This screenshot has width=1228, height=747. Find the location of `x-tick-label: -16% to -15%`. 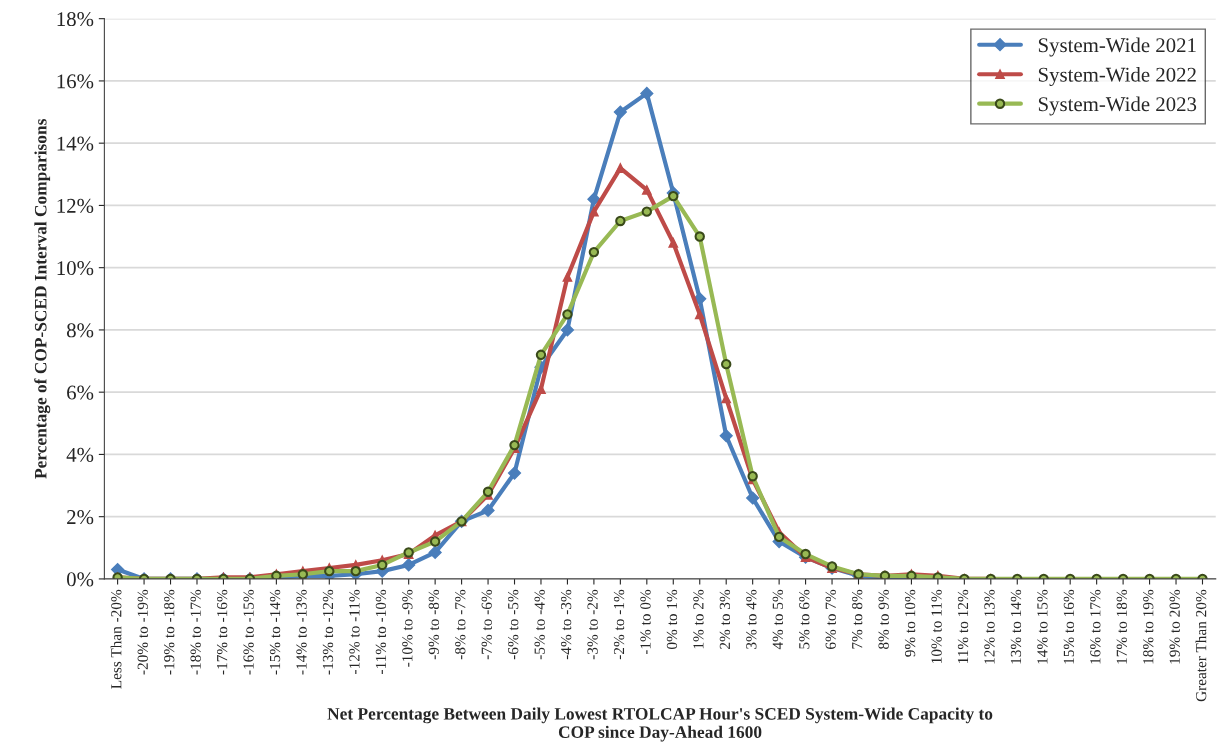

x-tick-label: -16% to -15% is located at coordinates (248, 632).